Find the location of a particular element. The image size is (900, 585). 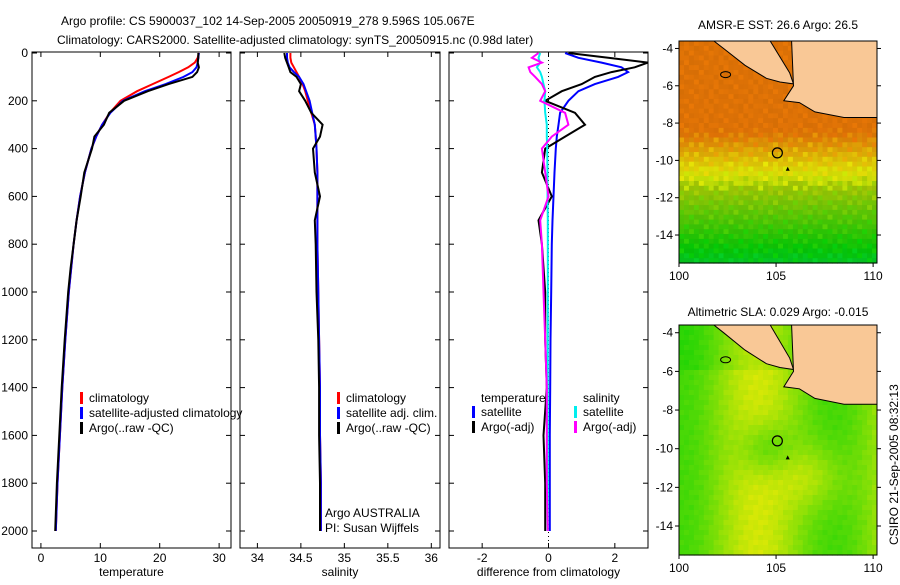

series-line-temperature-satellite is located at coordinates (589, 291).